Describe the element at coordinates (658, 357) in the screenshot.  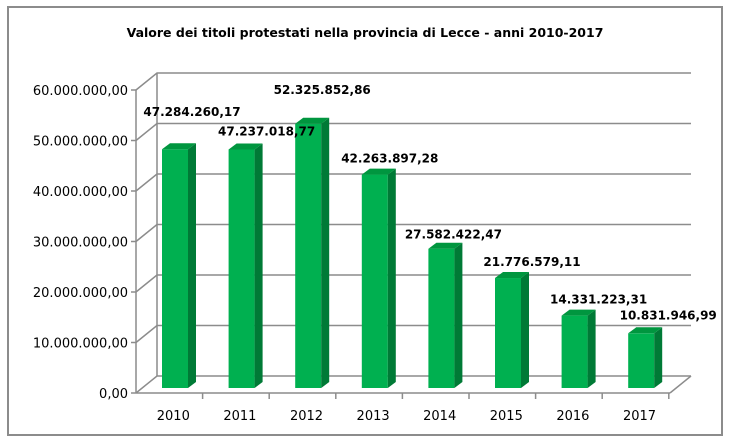
I see `bar-side-2017` at that location.